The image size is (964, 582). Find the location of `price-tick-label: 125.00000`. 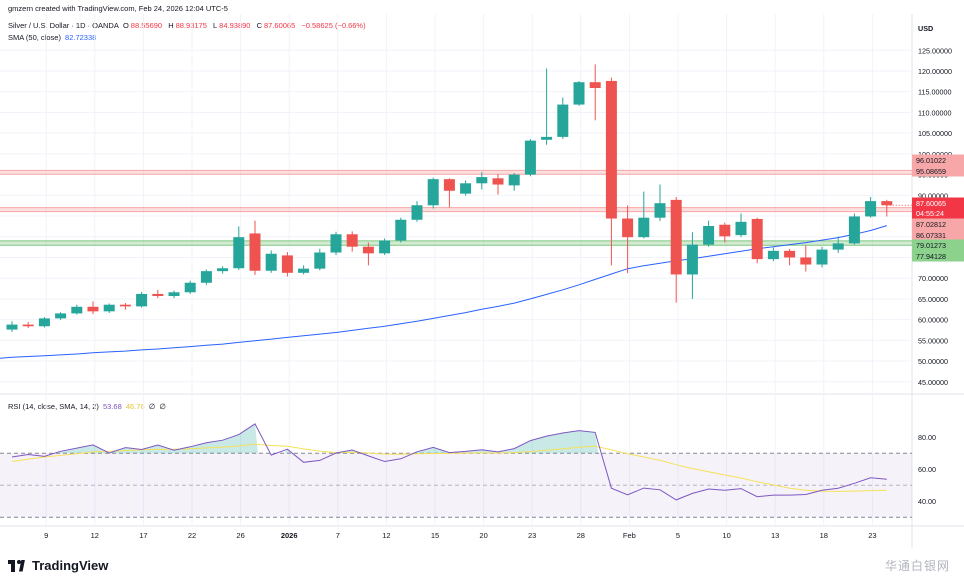

price-tick-label: 125.00000 is located at coordinates (935, 50).